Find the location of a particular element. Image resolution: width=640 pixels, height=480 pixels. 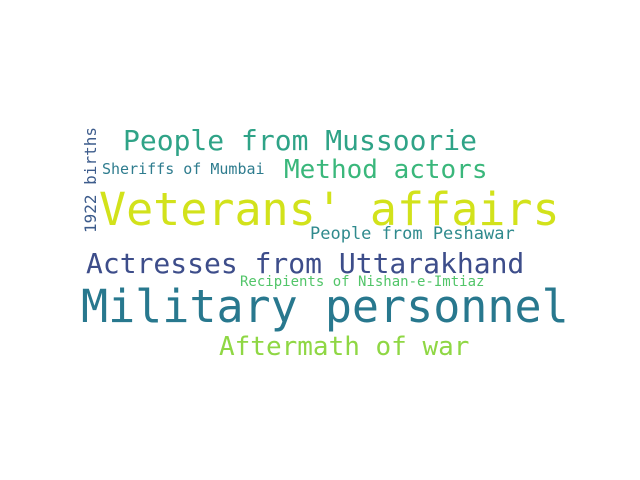

word-sheriffs-of-mumbai: Sheriffs of Mumbai is located at coordinates (183, 169).